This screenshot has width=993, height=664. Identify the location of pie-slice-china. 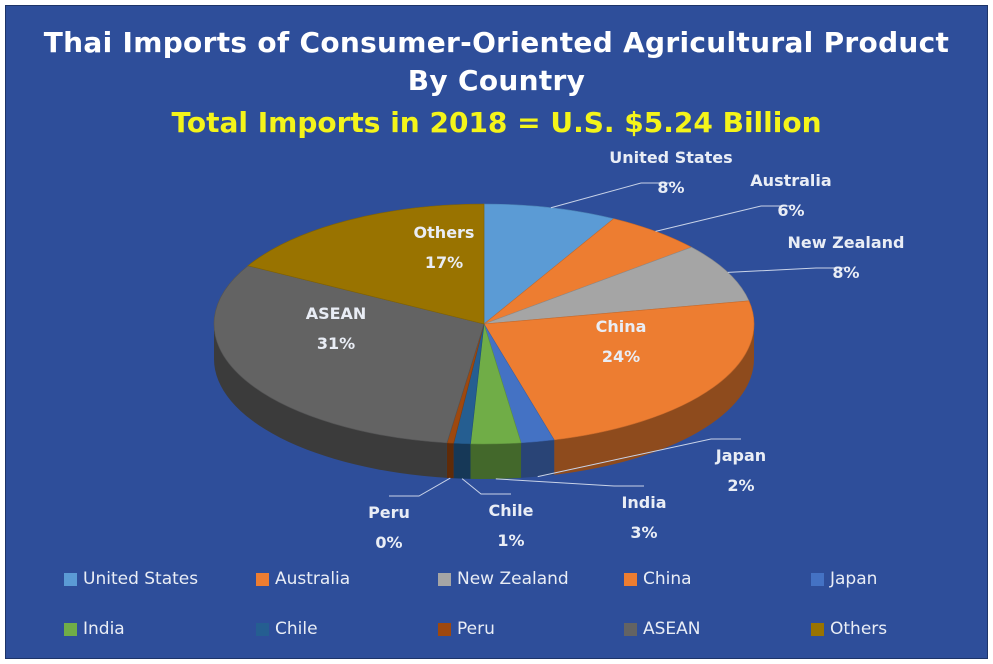
(619, 370).